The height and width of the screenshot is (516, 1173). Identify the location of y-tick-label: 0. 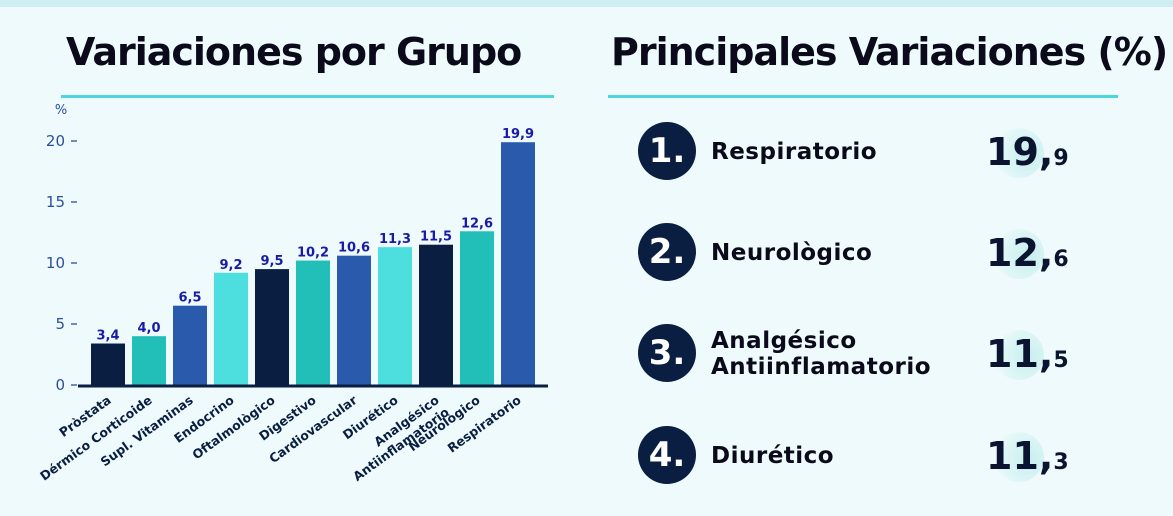
(60, 385).